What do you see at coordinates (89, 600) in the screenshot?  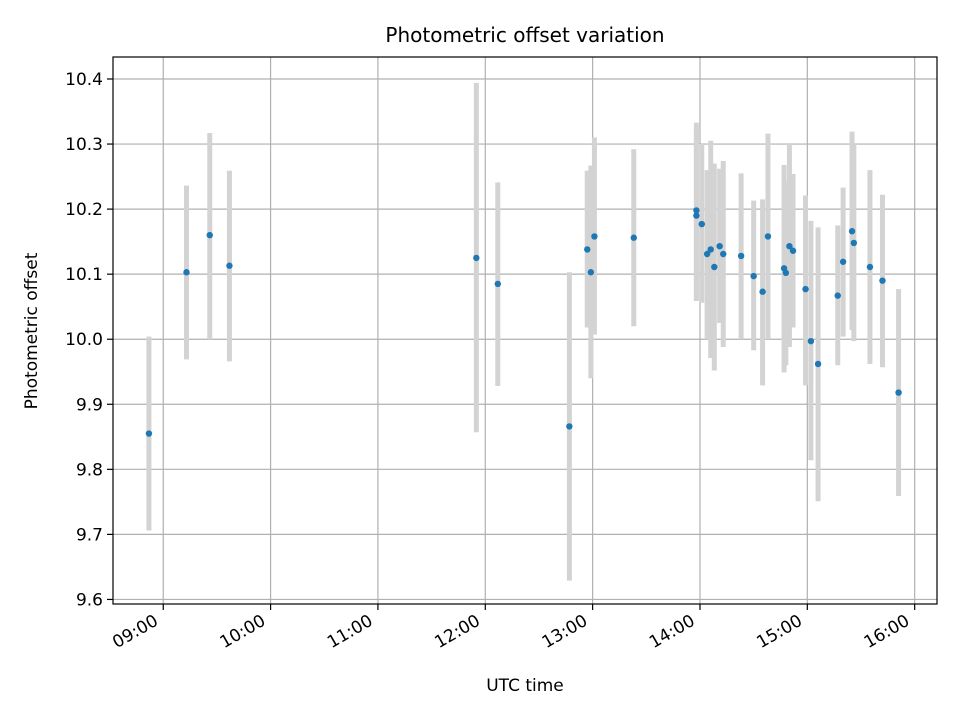 I see `y-tick-label: 9.6` at bounding box center [89, 600].